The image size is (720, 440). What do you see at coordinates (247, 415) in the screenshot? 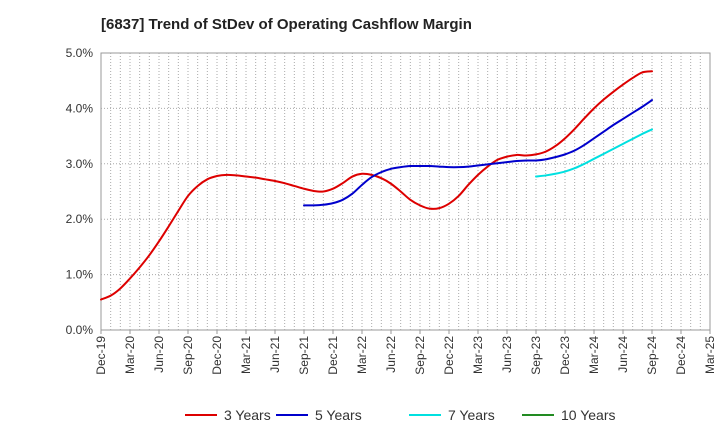
I see `legend-label-3-years: 3 Years` at bounding box center [247, 415].